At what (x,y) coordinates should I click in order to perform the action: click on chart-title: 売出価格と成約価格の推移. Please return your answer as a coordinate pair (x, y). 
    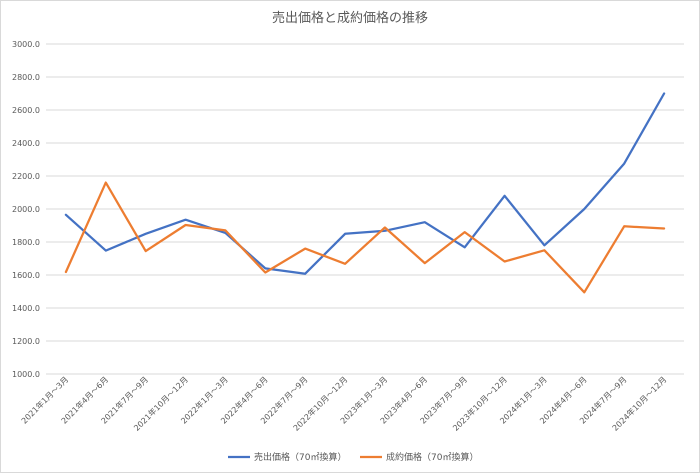
    Looking at the image, I should click on (350, 18).